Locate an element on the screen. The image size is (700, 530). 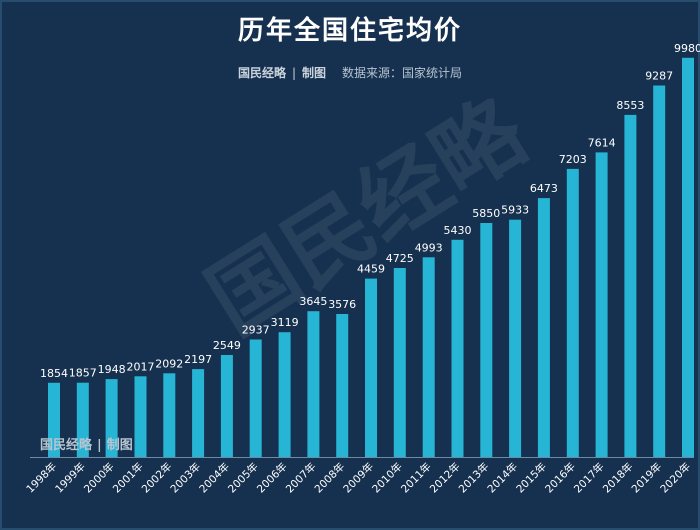
bar-value-label: 3576 is located at coordinates (342, 304).